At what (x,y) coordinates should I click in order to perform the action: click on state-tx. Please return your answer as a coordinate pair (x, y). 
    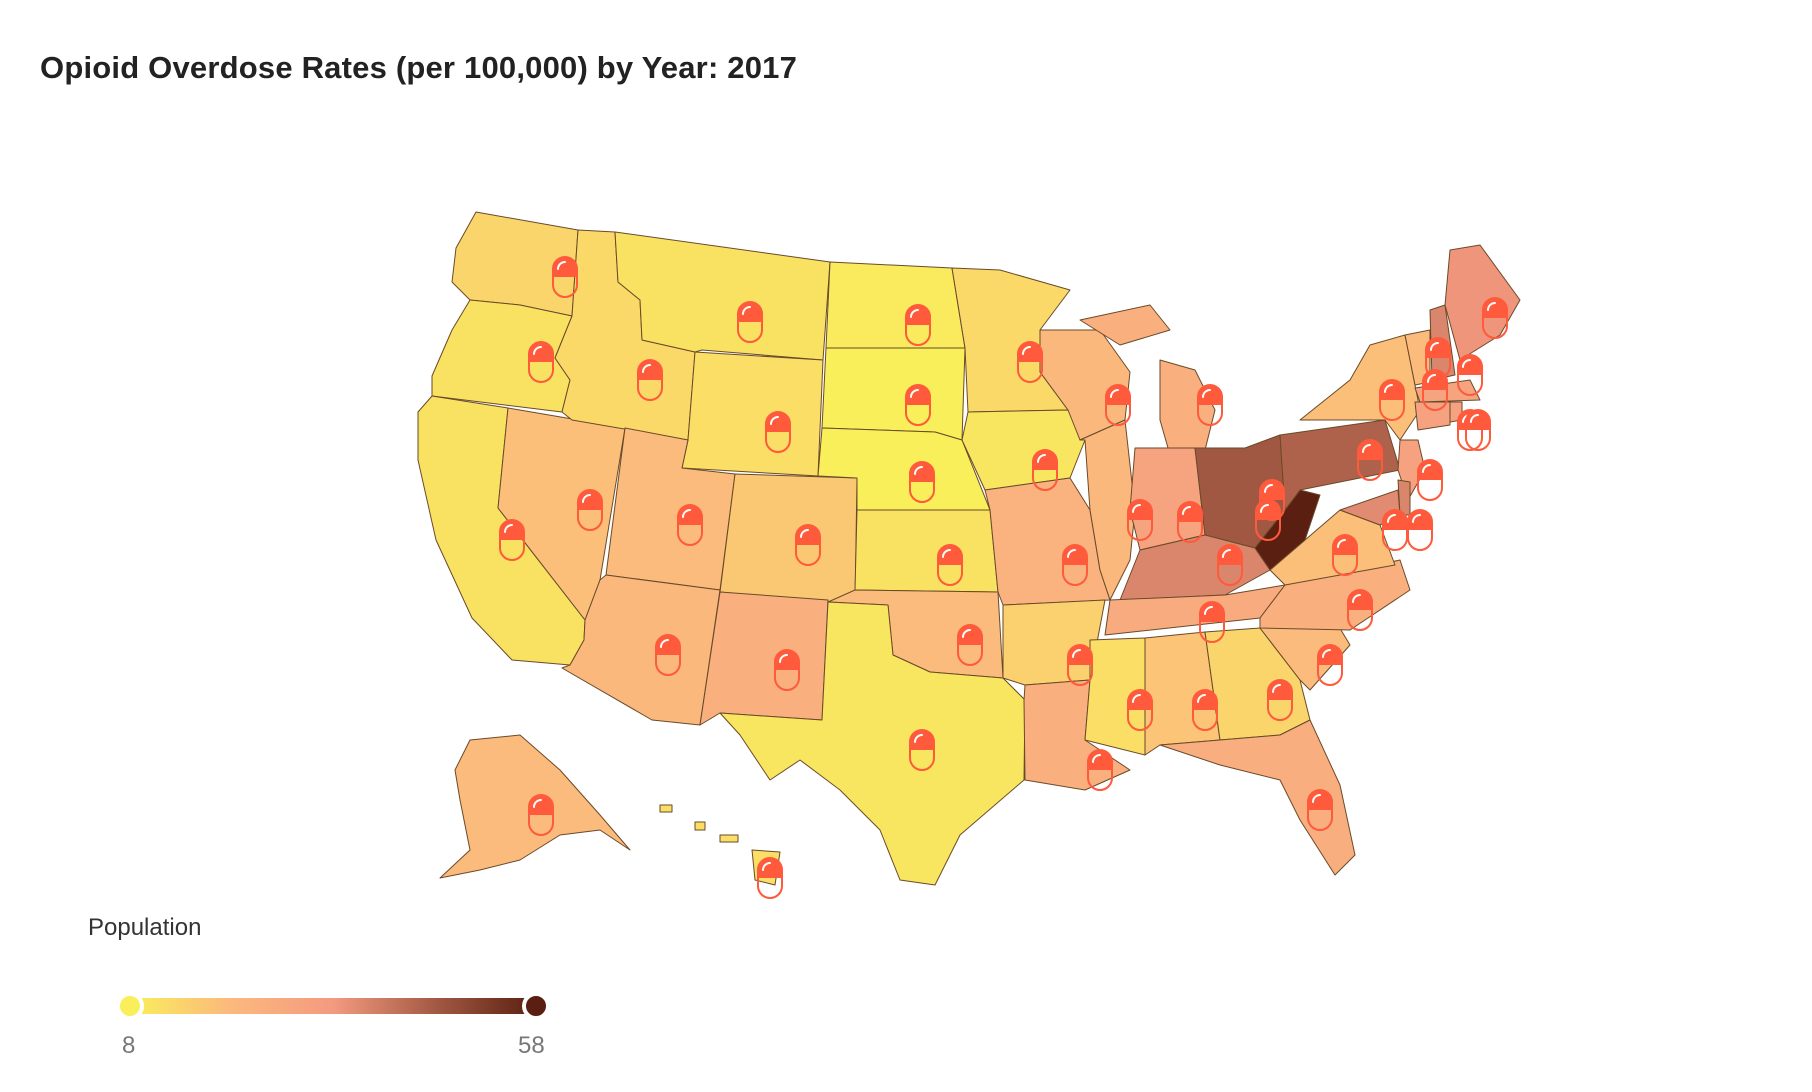
    Looking at the image, I should click on (872, 743).